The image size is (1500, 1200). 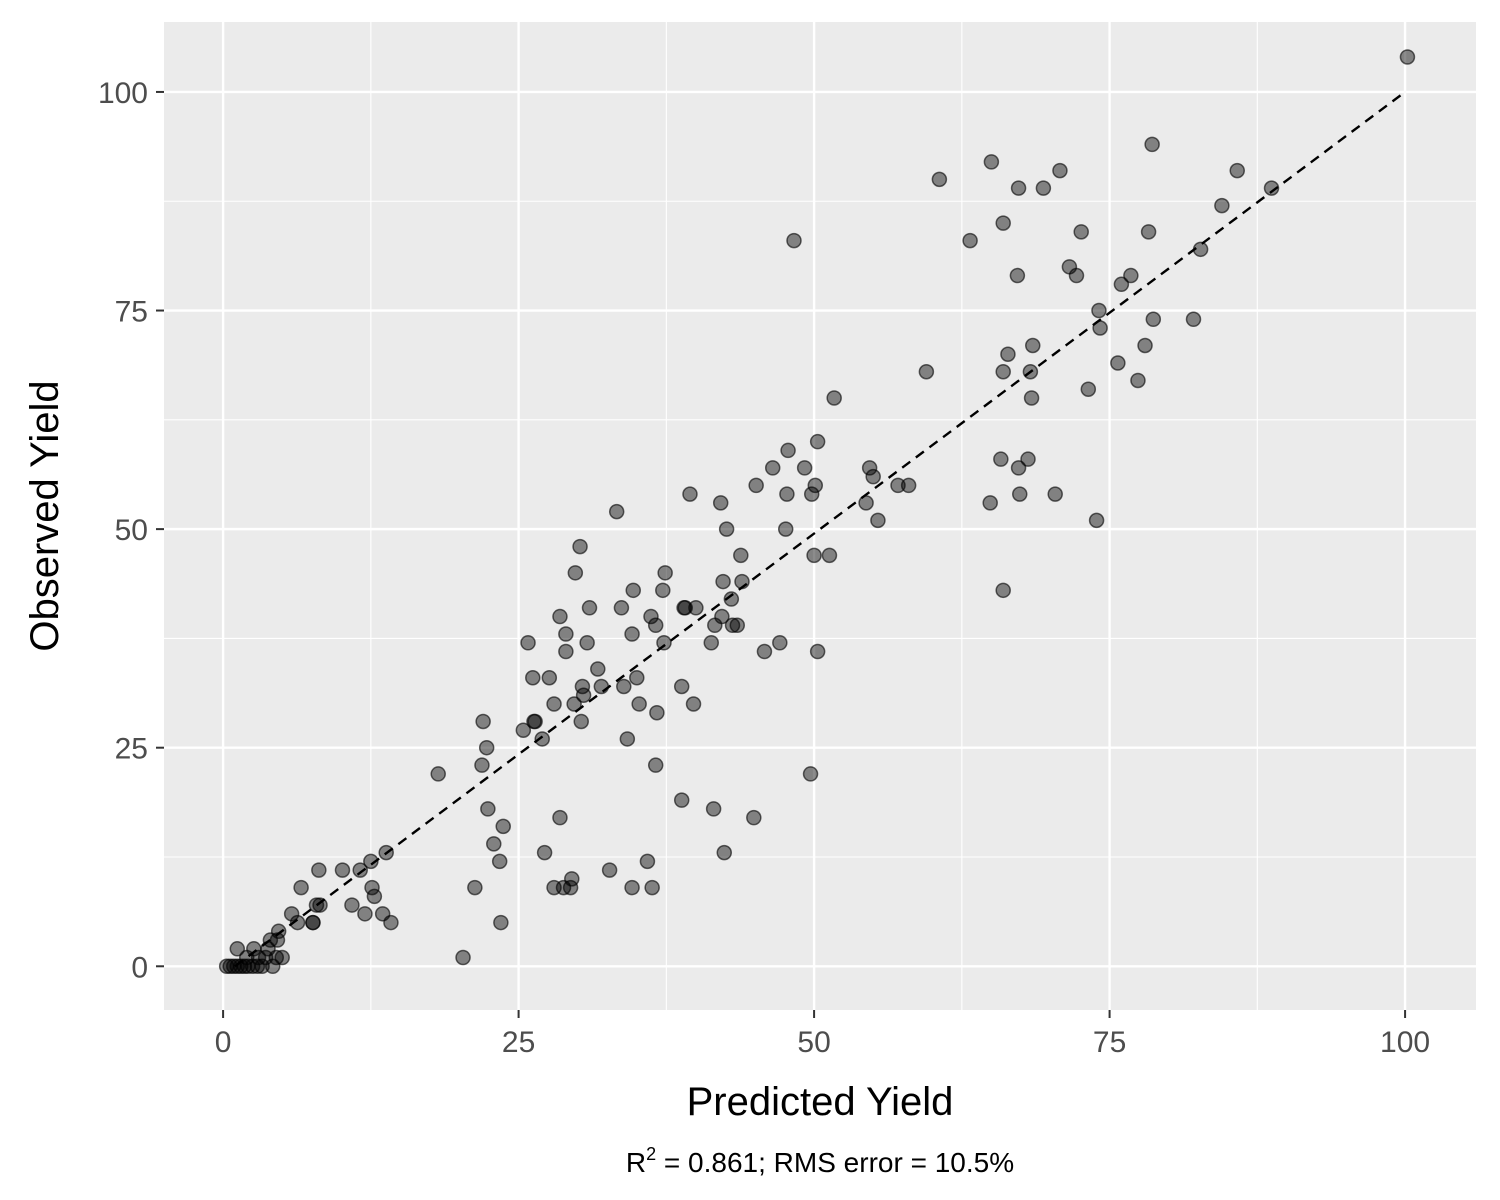 What do you see at coordinates (131, 530) in the screenshot?
I see `y-axis-ticks: 0 25 50 75 100` at bounding box center [131, 530].